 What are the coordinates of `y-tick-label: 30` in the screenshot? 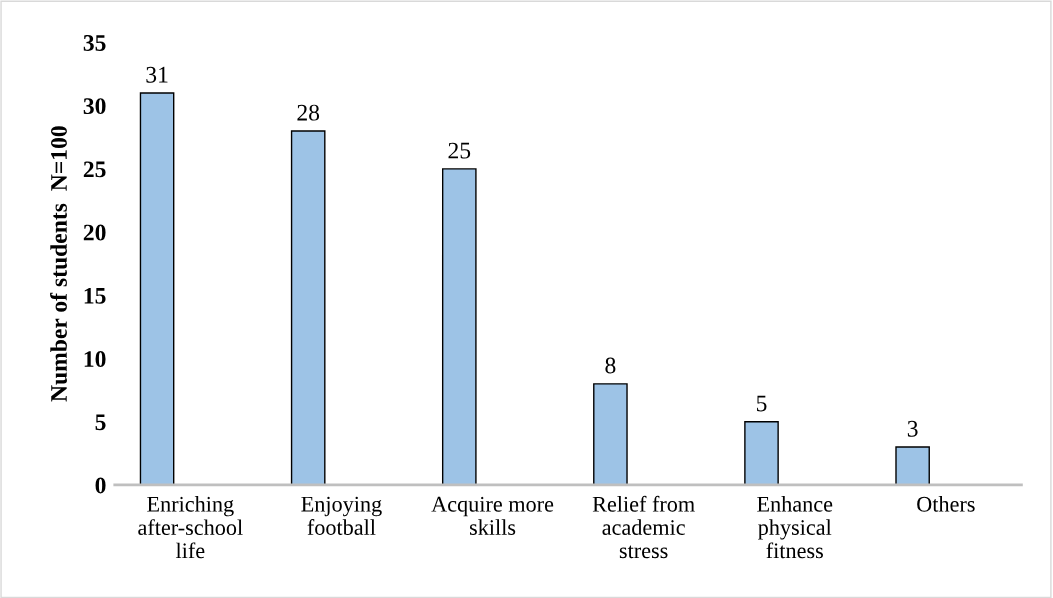 It's located at (94, 106).